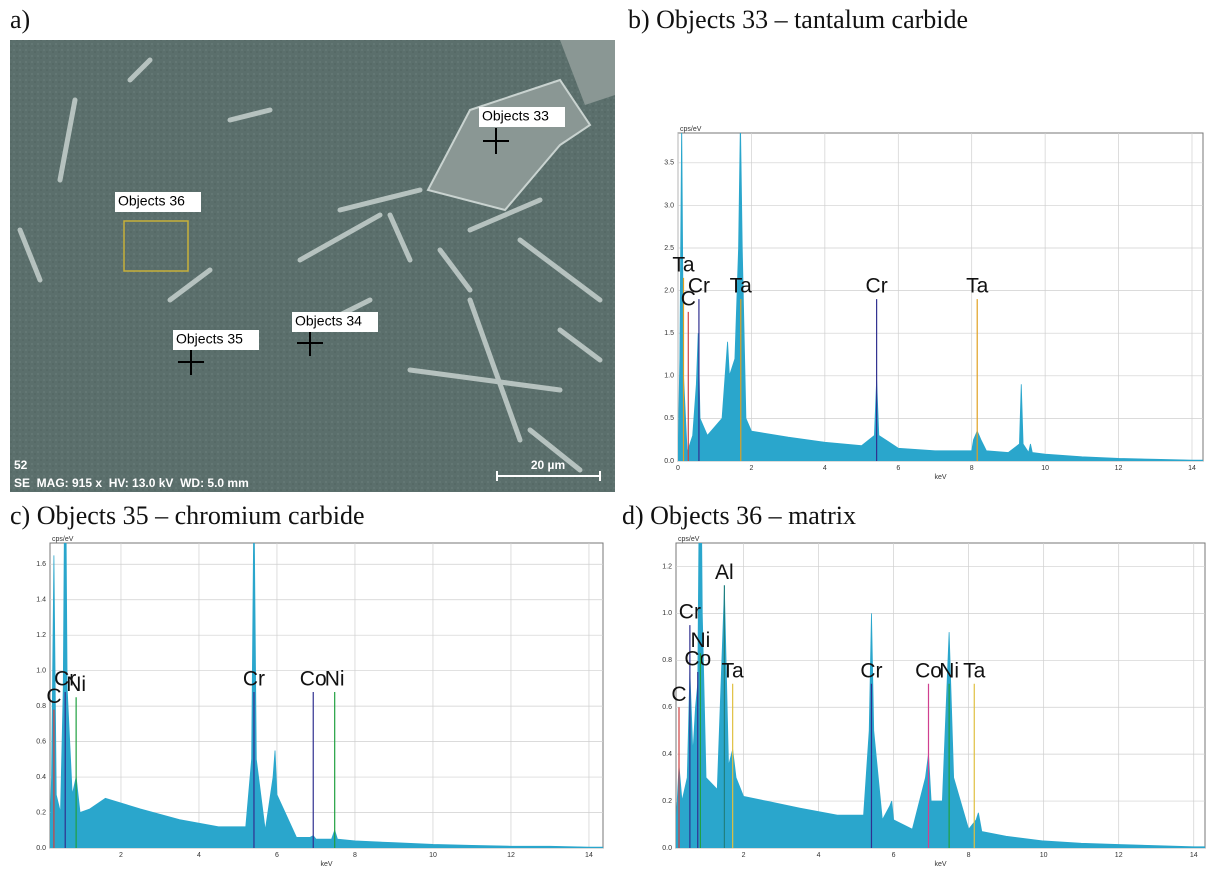  I want to click on object-label: Objects 36, so click(151, 201).